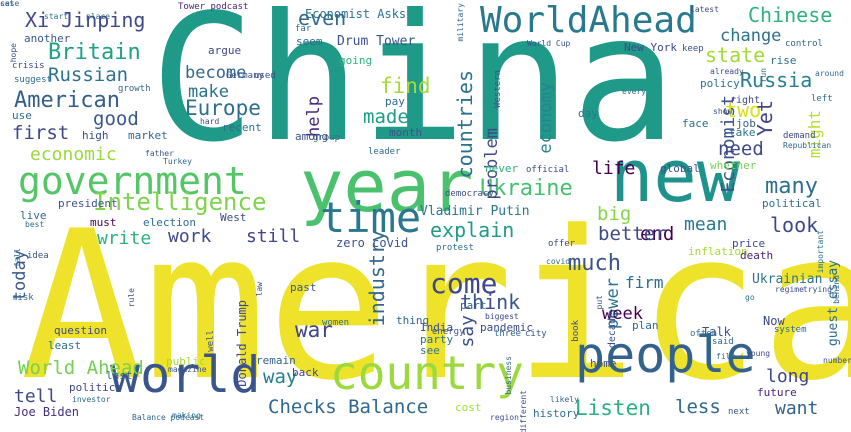 The height and width of the screenshot is (432, 851). What do you see at coordinates (536, 334) in the screenshot?
I see `word-city: city` at bounding box center [536, 334].